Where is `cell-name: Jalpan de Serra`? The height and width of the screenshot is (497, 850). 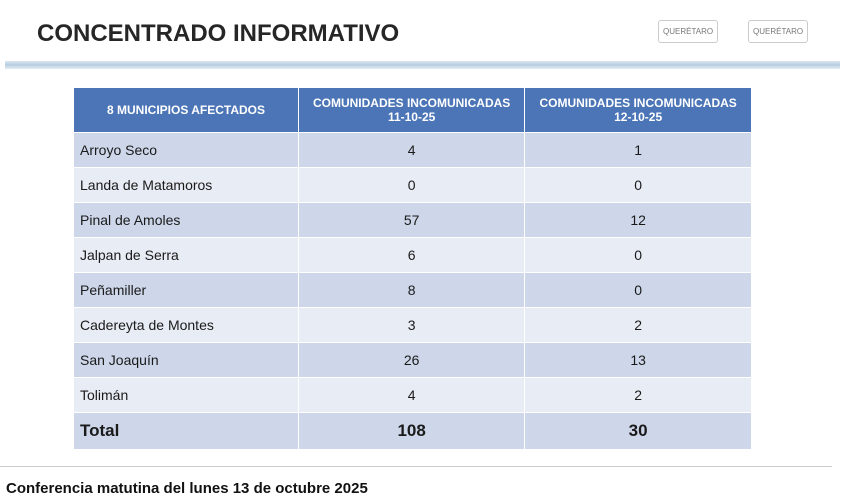
cell-name: Jalpan de Serra is located at coordinates (186, 255).